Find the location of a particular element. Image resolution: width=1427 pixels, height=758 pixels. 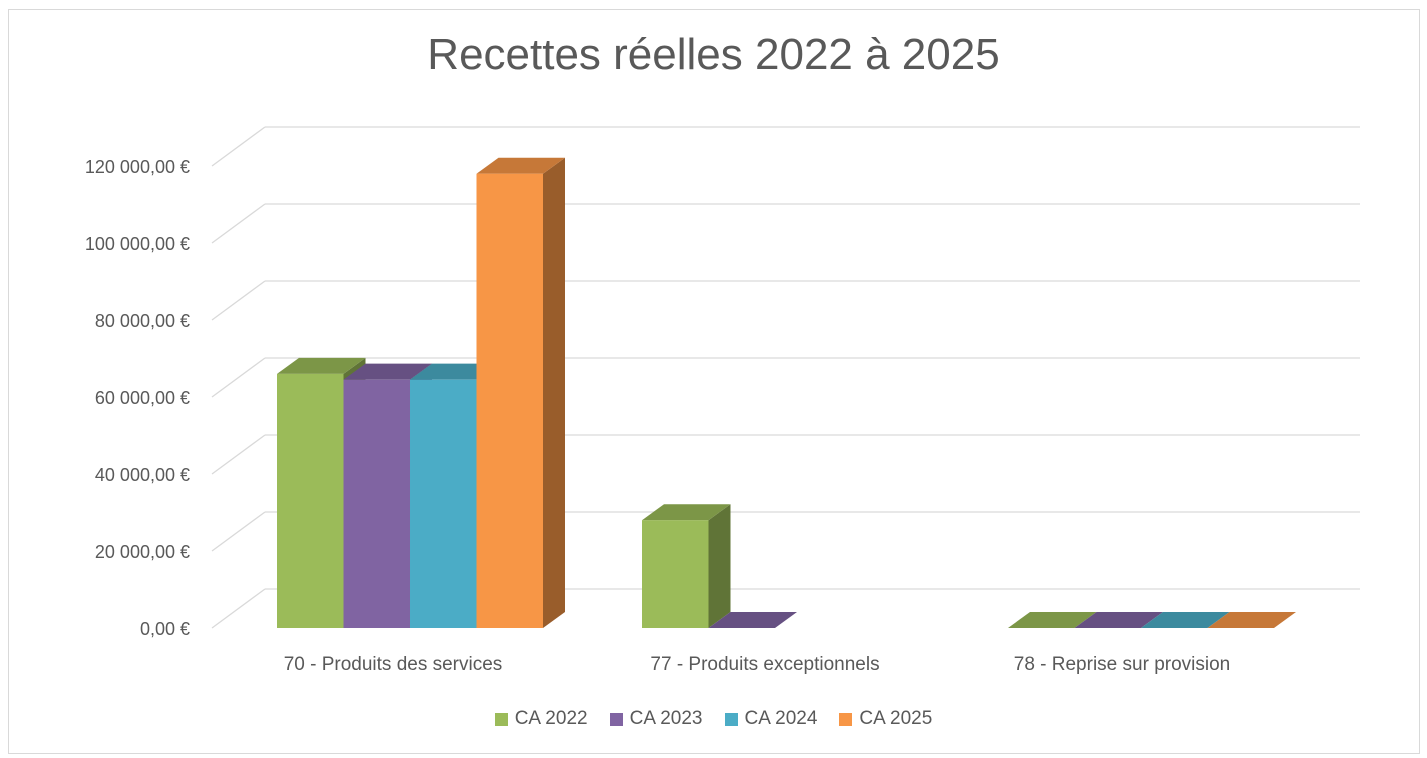

category-label: 77 - Produits exceptionnels is located at coordinates (764, 664).